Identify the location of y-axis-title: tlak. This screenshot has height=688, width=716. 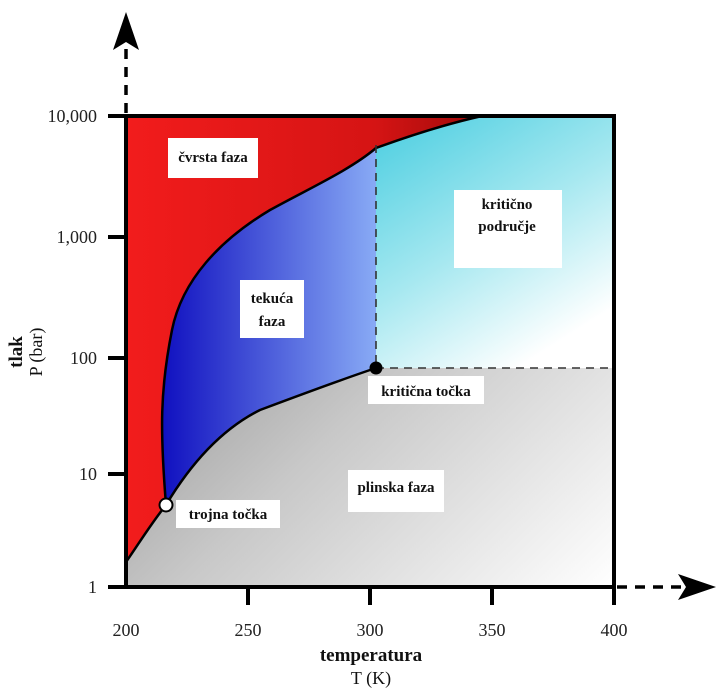
(16, 352).